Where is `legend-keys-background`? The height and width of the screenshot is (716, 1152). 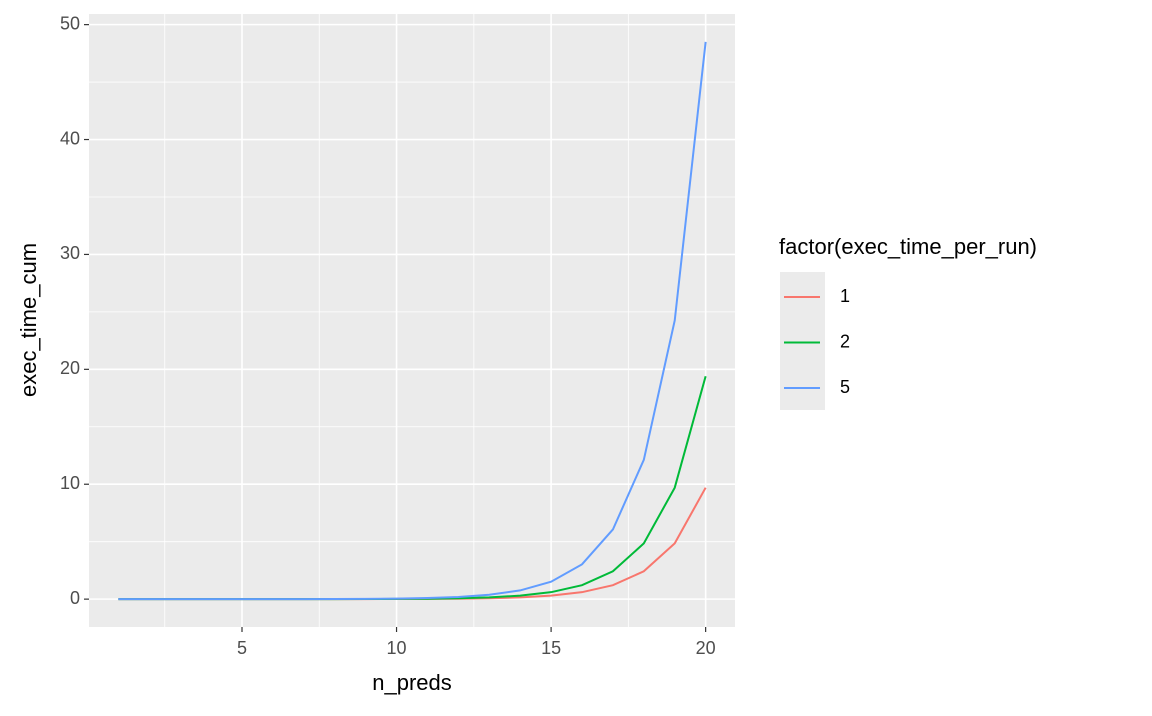
legend-keys-background is located at coordinates (802, 341).